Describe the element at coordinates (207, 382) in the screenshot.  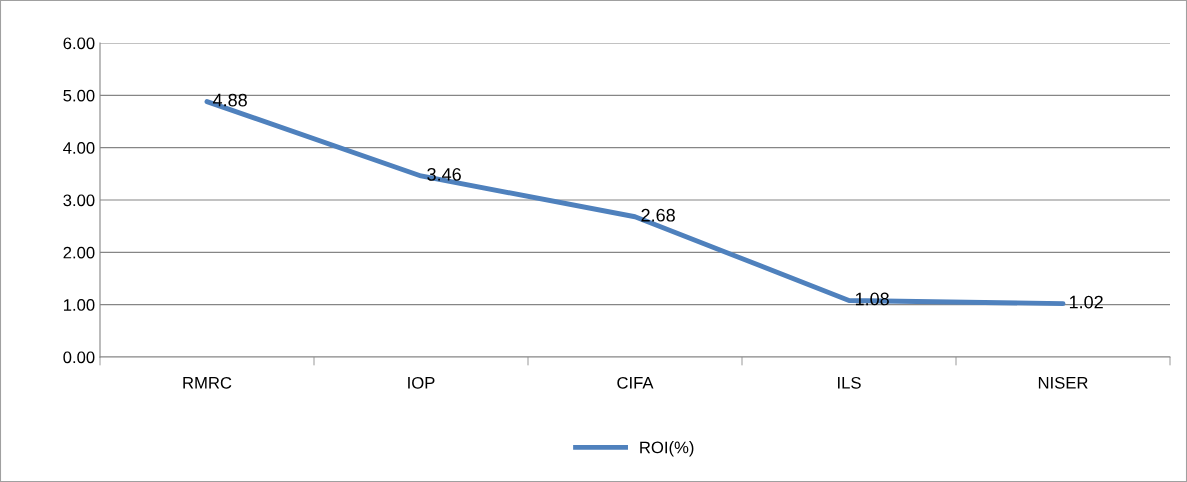
I see `x-tick-label: RMRC` at that location.